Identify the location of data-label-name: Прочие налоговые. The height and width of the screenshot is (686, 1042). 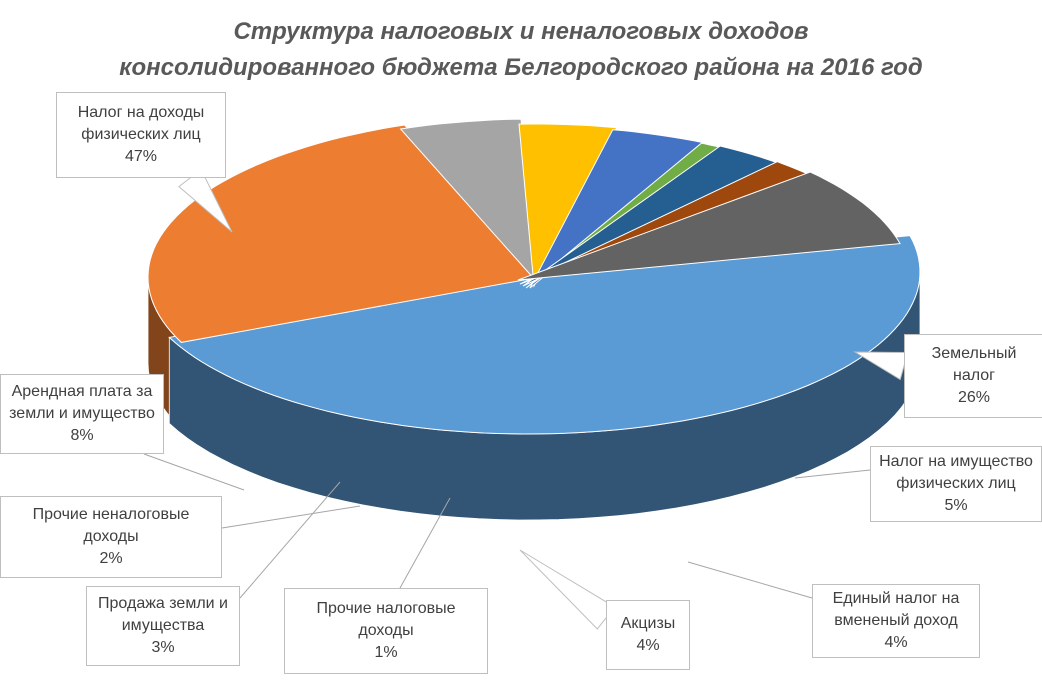
(386, 608).